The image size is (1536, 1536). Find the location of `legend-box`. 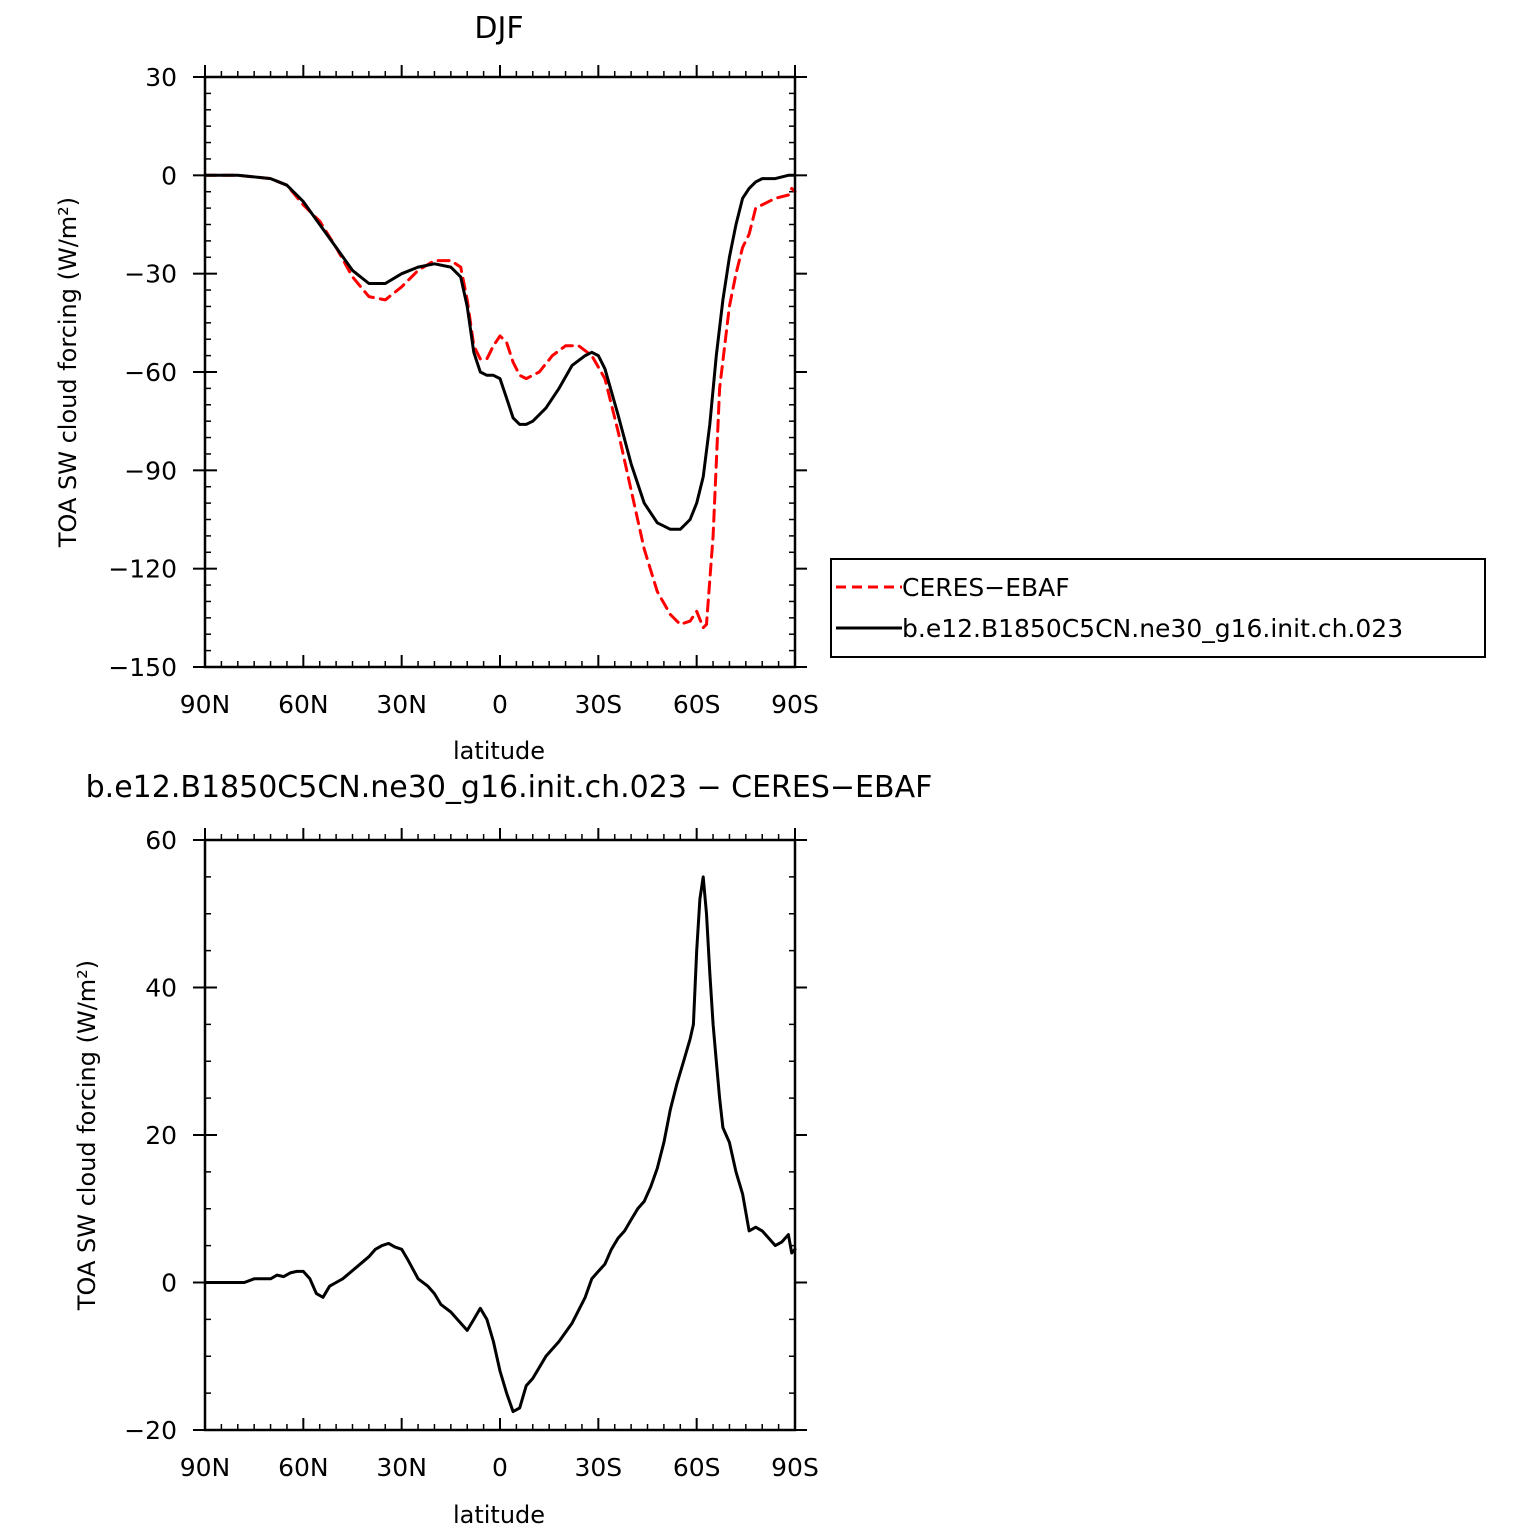

legend-box is located at coordinates (1158, 608).